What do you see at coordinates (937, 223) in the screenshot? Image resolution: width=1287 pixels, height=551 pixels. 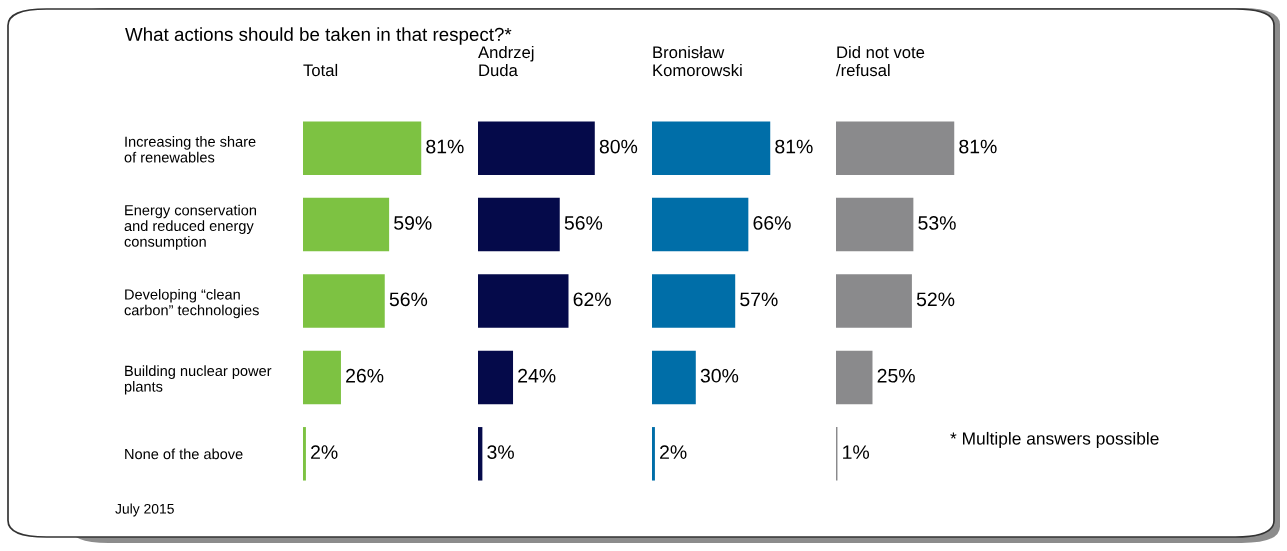 I see `data-label: 53%` at bounding box center [937, 223].